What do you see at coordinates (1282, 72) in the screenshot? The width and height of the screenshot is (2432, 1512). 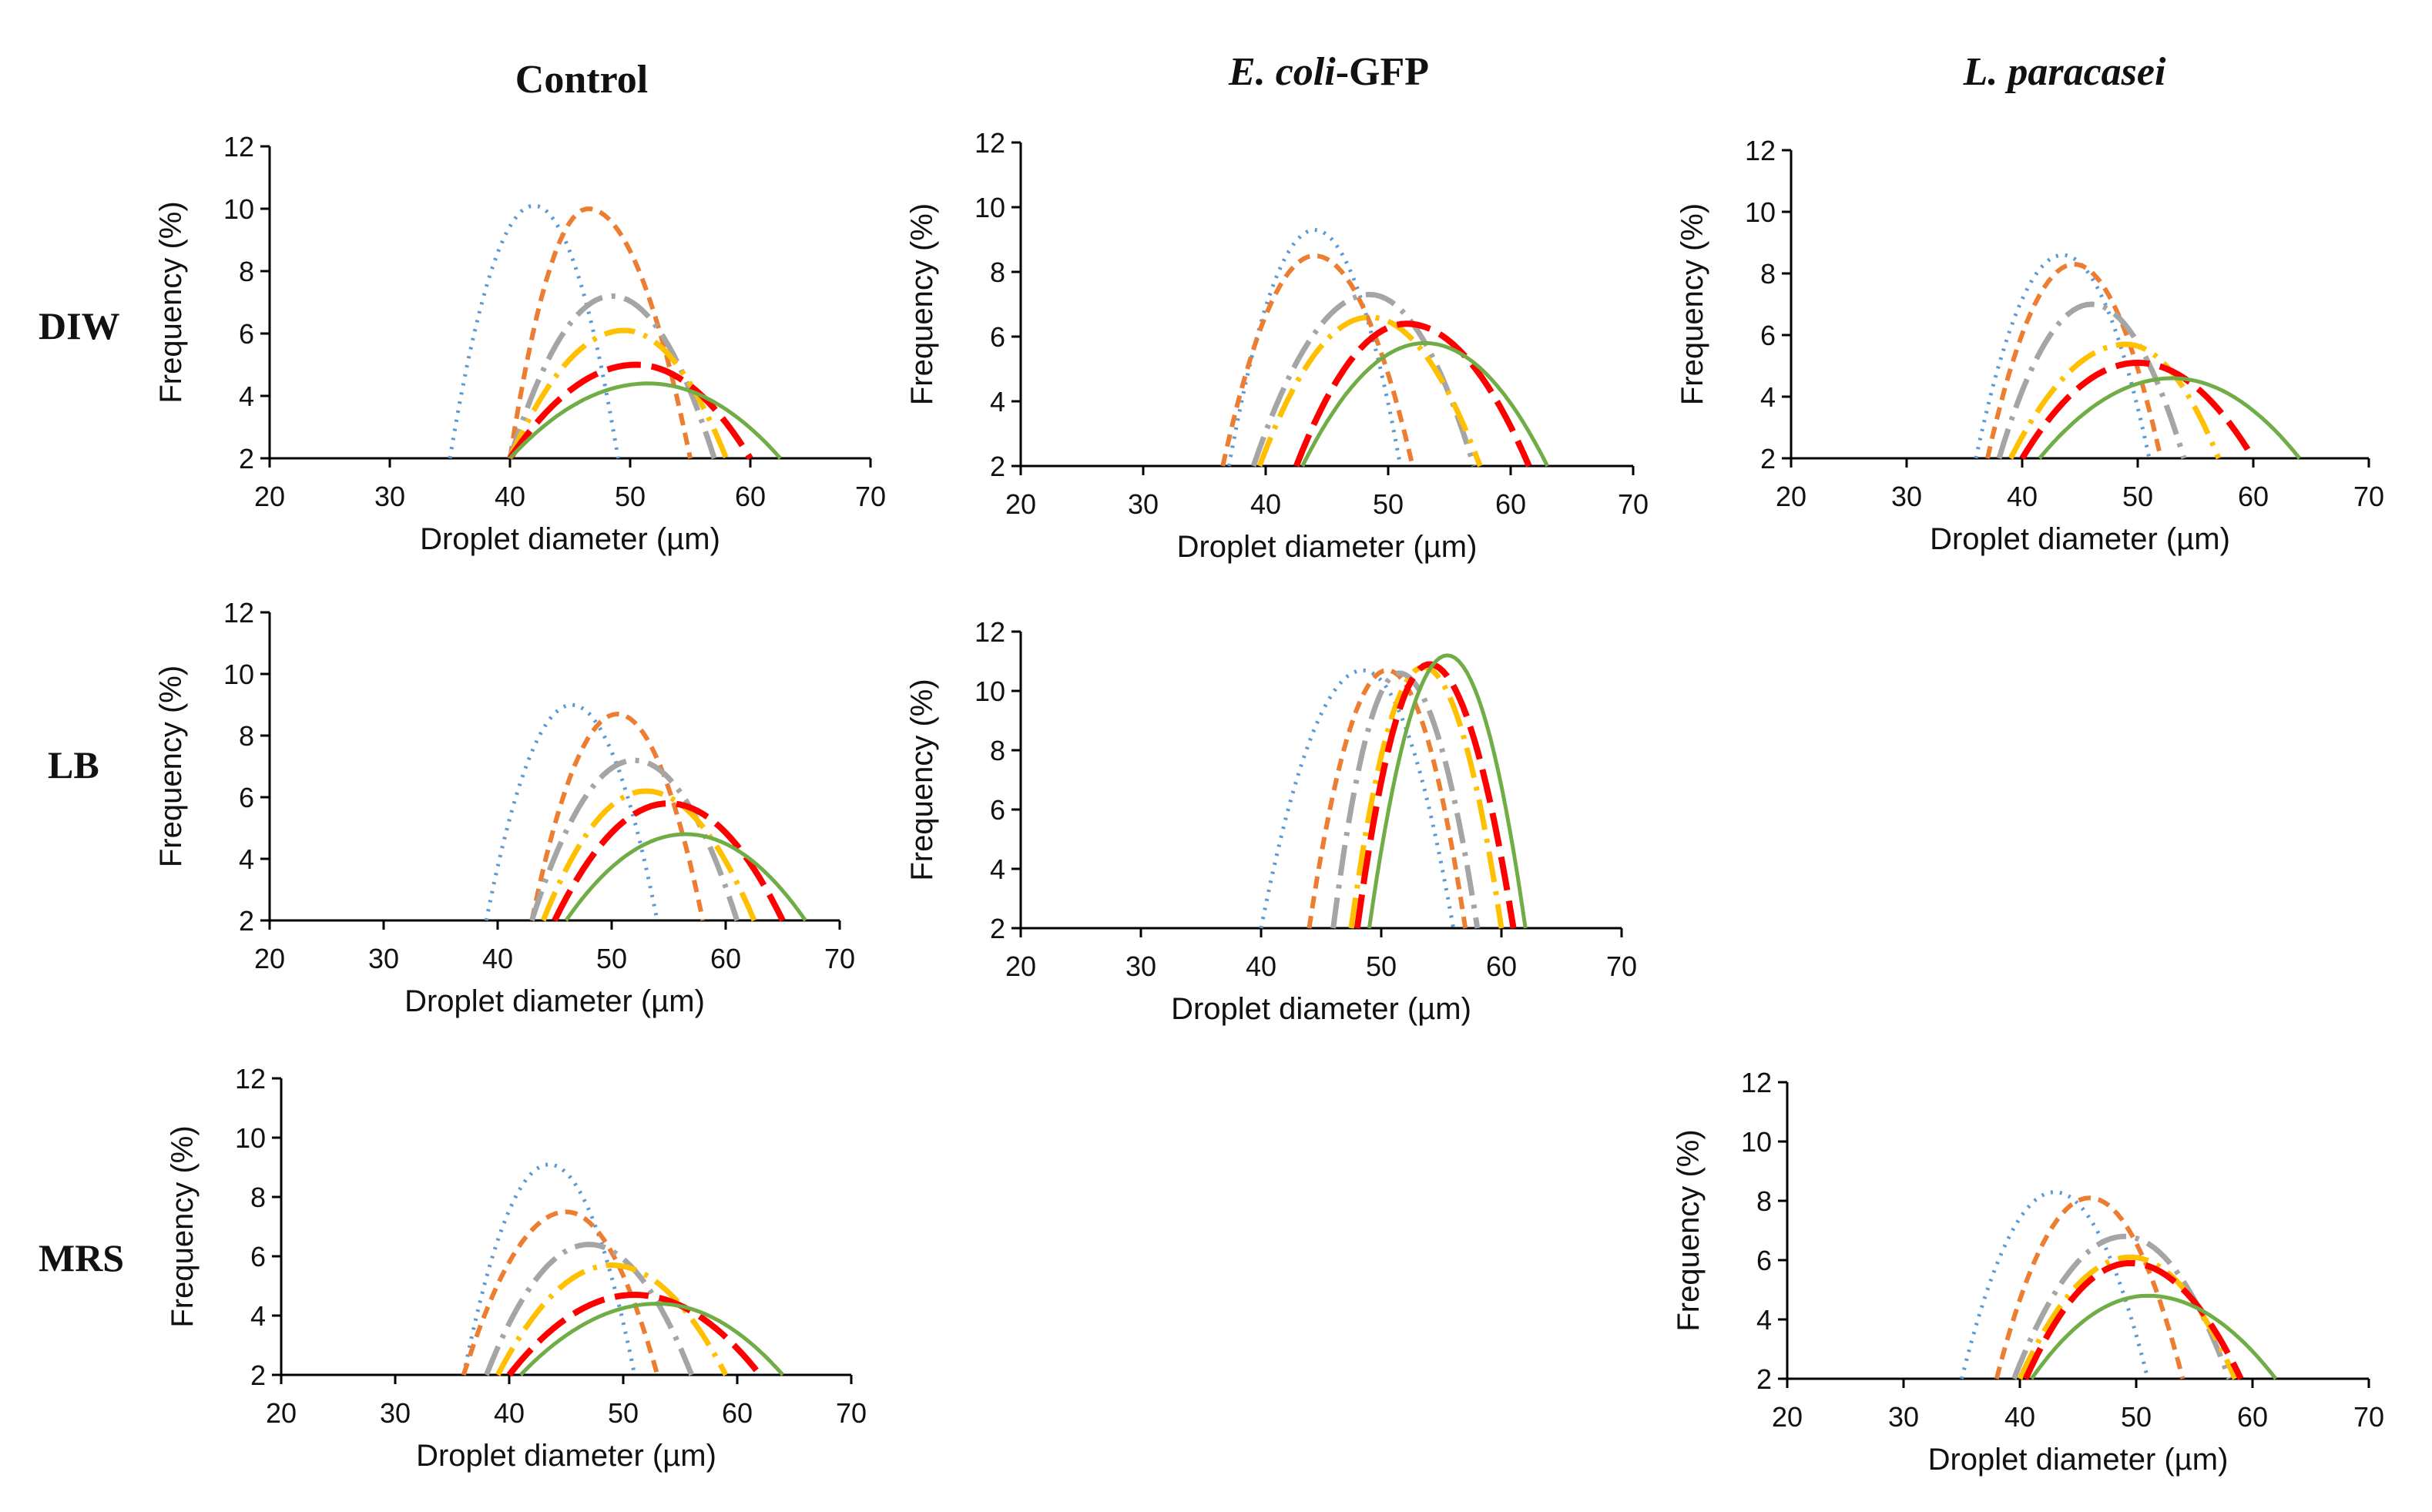 I see `column-header-ecoli-italic: E. coli` at bounding box center [1282, 72].